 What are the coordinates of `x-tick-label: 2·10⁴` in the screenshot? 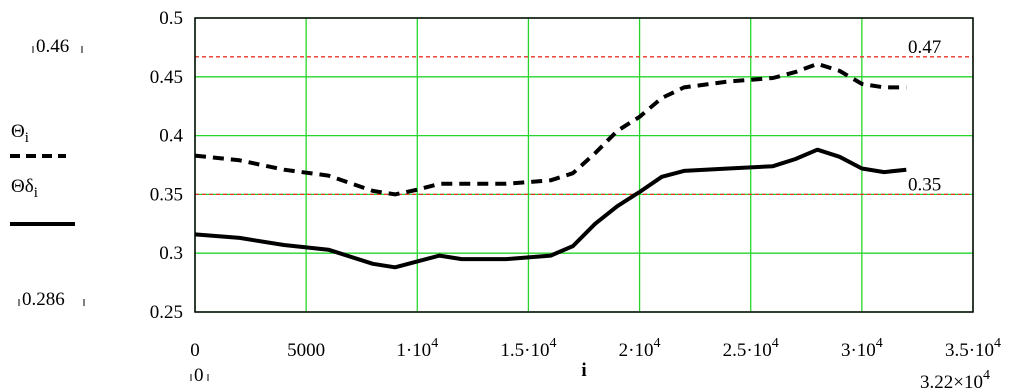 It's located at (640, 348).